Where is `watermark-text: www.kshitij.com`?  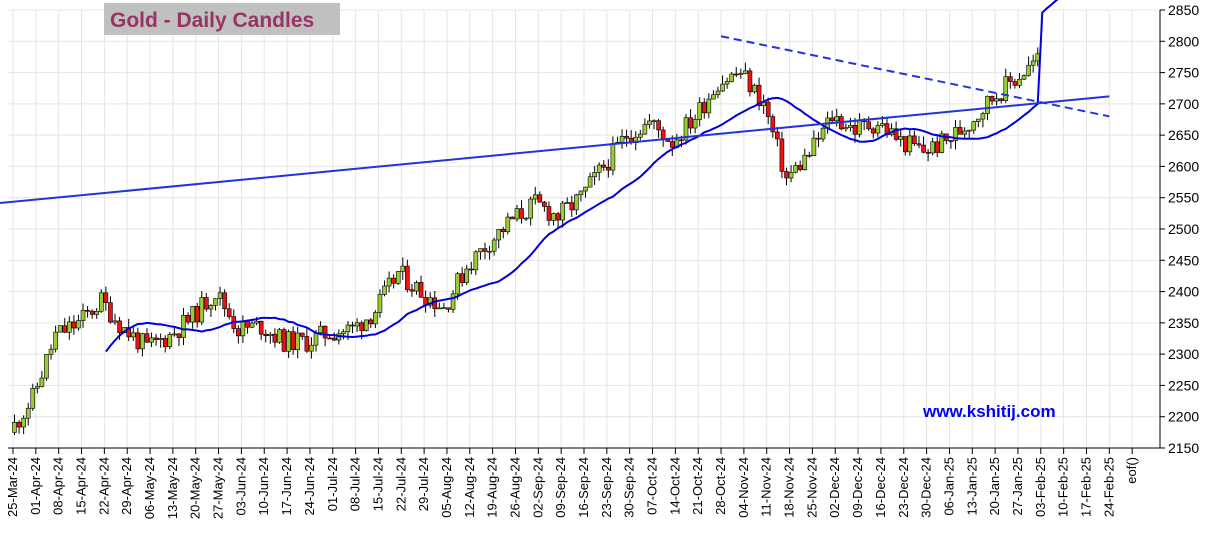 watermark-text: www.kshitij.com is located at coordinates (989, 411).